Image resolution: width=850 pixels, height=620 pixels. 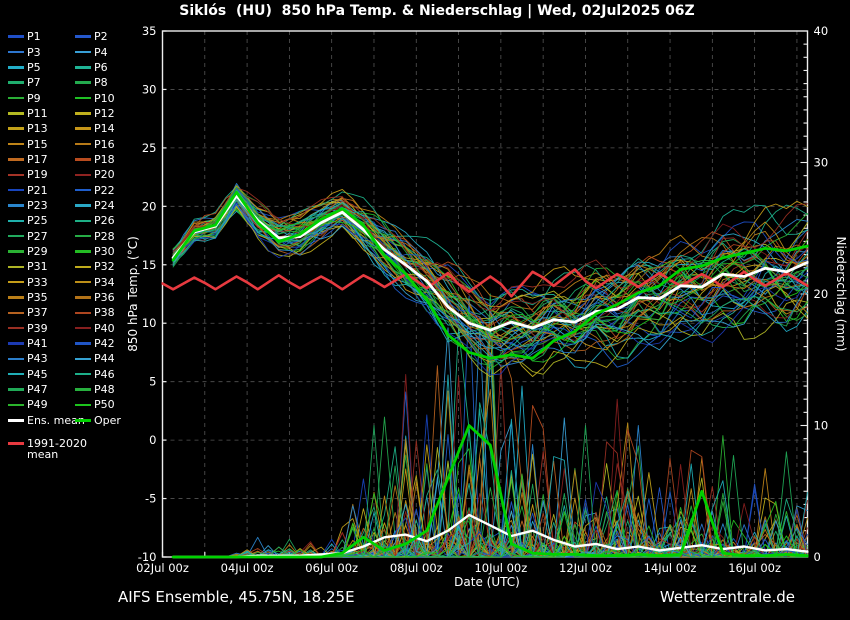 What do you see at coordinates (104, 390) in the screenshot?
I see `legend-label: P48` at bounding box center [104, 390].